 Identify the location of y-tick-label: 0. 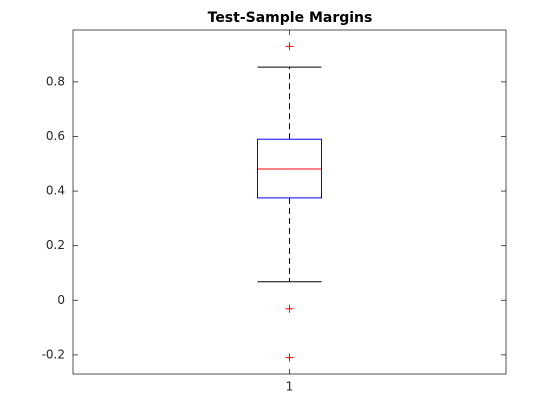
(61, 300).